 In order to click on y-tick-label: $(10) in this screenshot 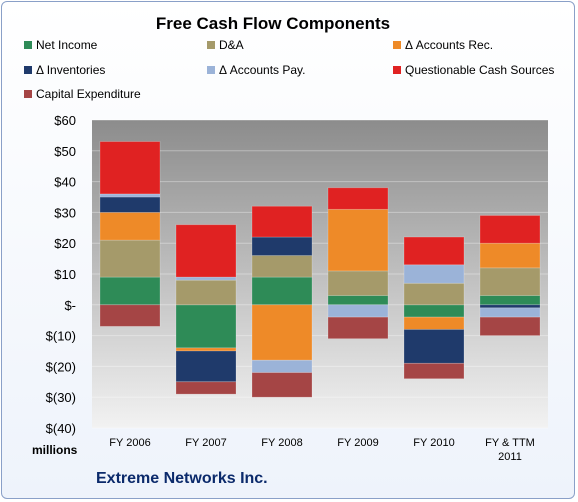, I will do `click(61, 336)`.